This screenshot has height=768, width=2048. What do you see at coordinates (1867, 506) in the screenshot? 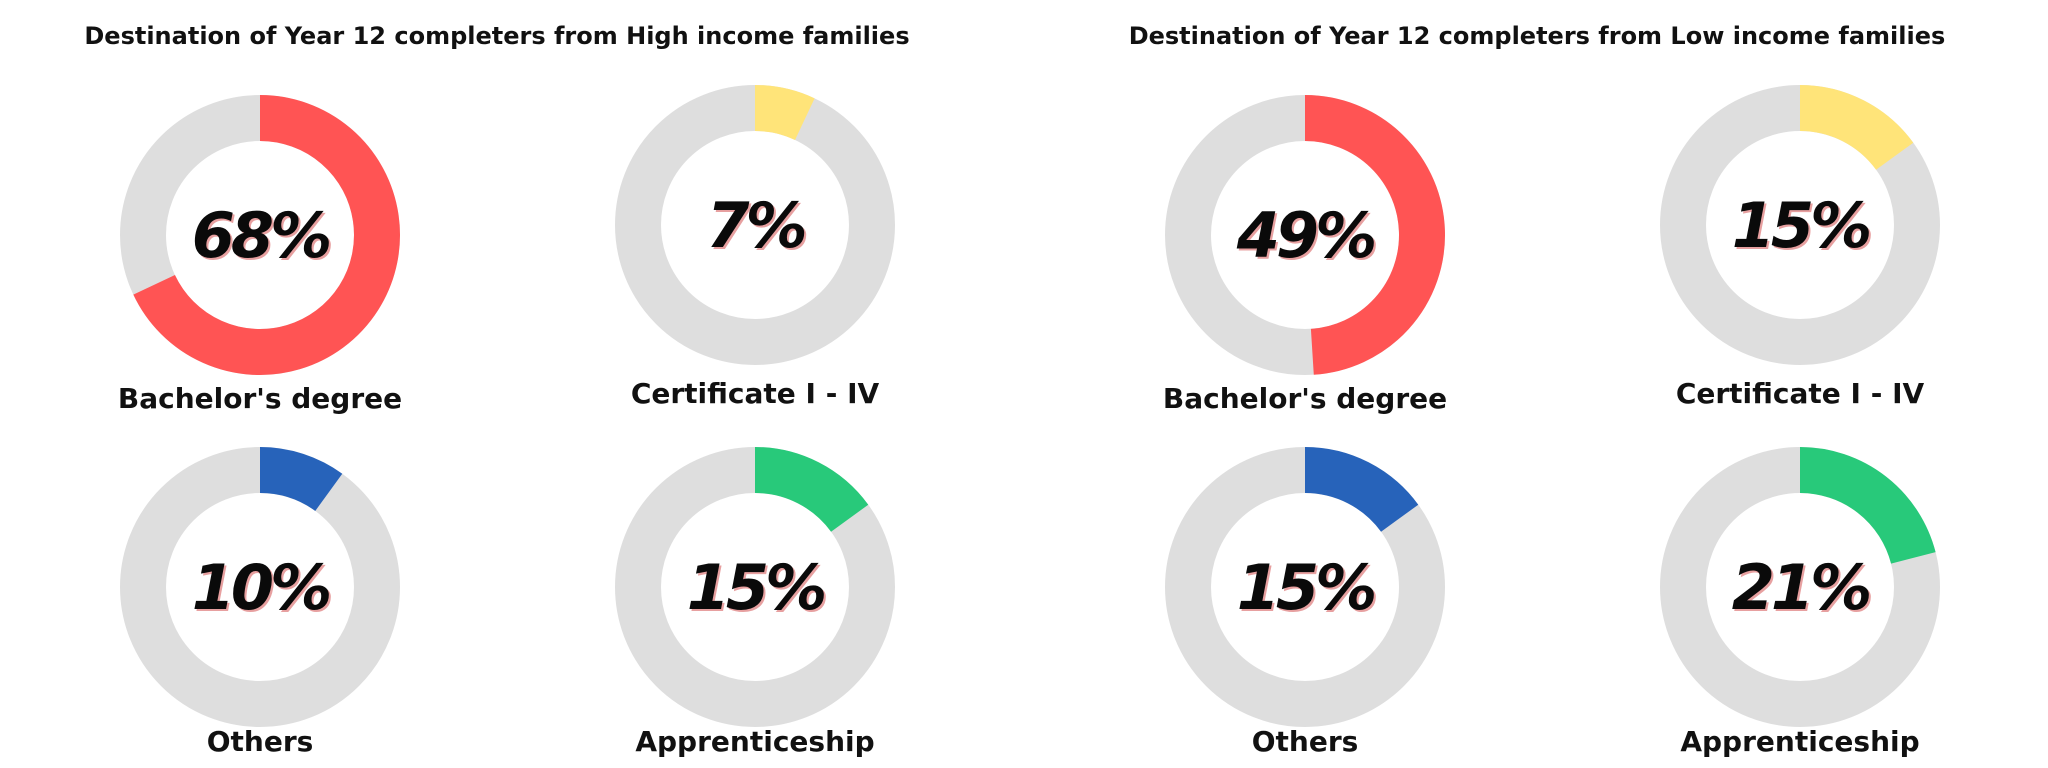
I see `donut-low-apprenticeship-arc` at bounding box center [1867, 506].